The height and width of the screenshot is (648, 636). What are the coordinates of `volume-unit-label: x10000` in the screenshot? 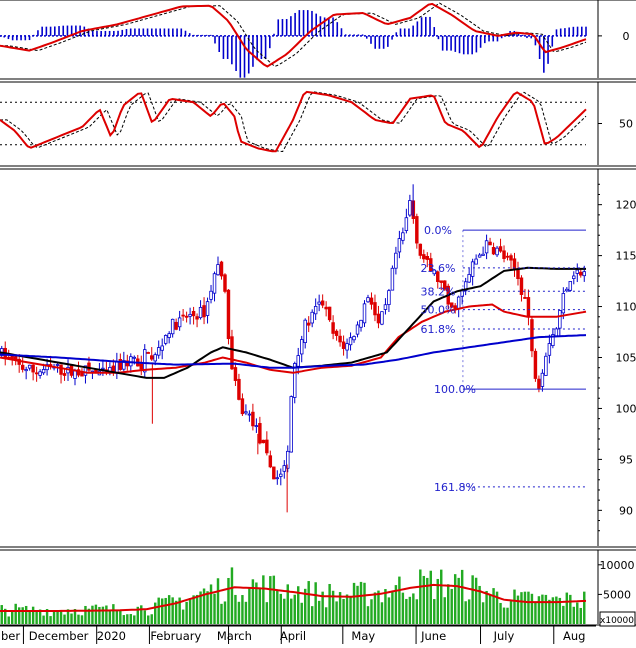 It's located at (617, 621).